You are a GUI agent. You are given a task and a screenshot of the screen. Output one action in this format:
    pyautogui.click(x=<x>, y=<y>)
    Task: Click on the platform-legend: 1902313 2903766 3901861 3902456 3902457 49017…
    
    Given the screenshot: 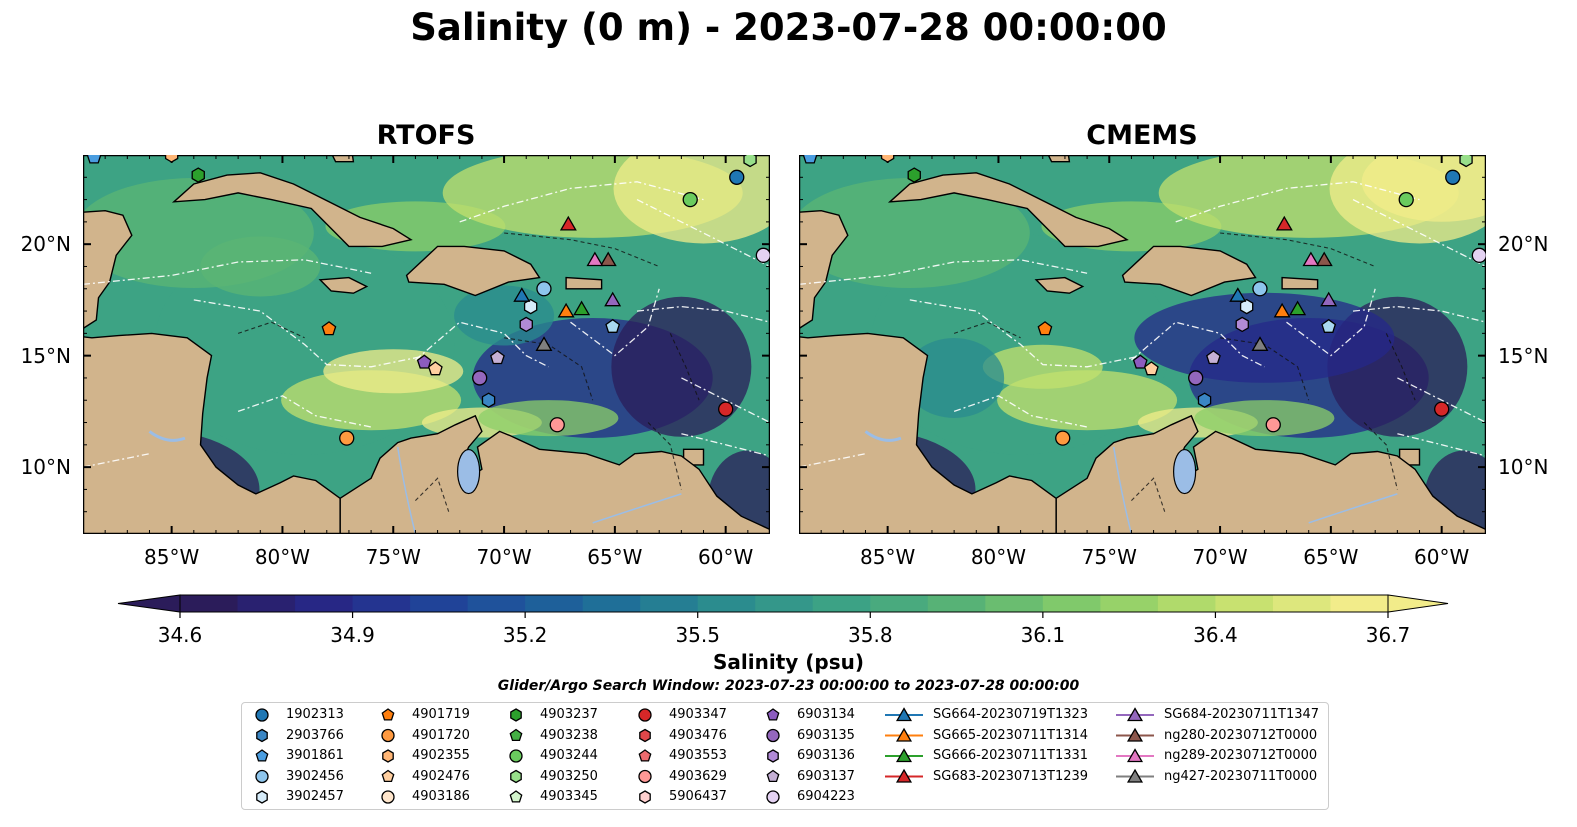 What is the action you would take?
    pyautogui.click(x=785, y=756)
    